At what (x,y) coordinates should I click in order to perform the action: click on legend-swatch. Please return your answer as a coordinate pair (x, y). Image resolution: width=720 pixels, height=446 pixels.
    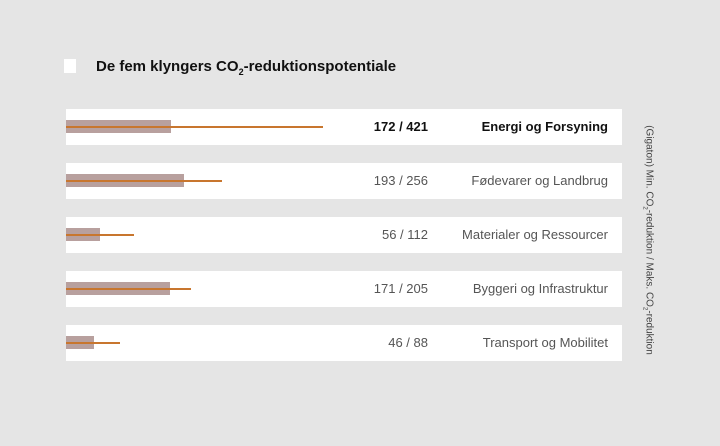
    Looking at the image, I should click on (70, 66).